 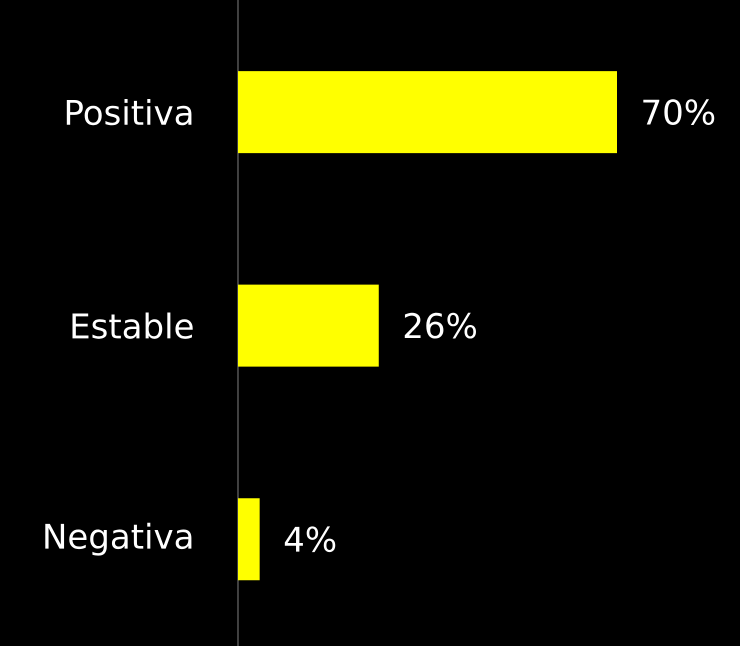 What do you see at coordinates (118, 539) in the screenshot?
I see `y-tick-label: Negativa` at bounding box center [118, 539].